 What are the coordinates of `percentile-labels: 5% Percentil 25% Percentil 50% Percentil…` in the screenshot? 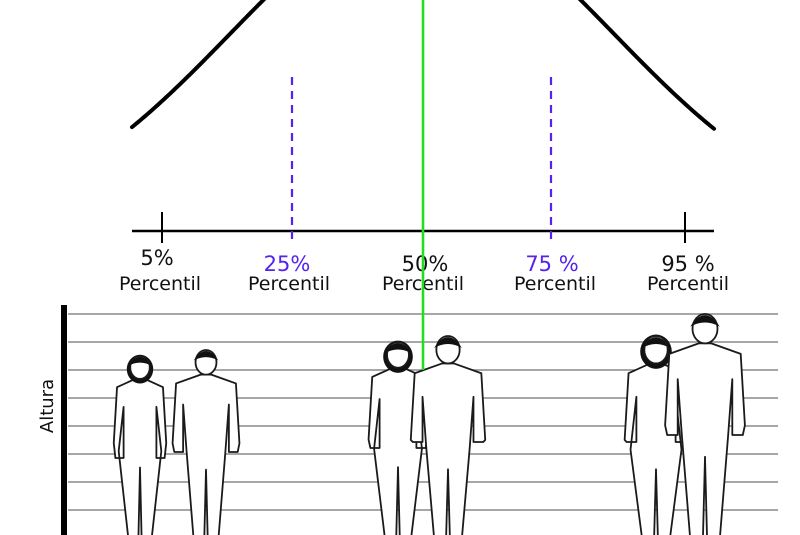 It's located at (424, 270).